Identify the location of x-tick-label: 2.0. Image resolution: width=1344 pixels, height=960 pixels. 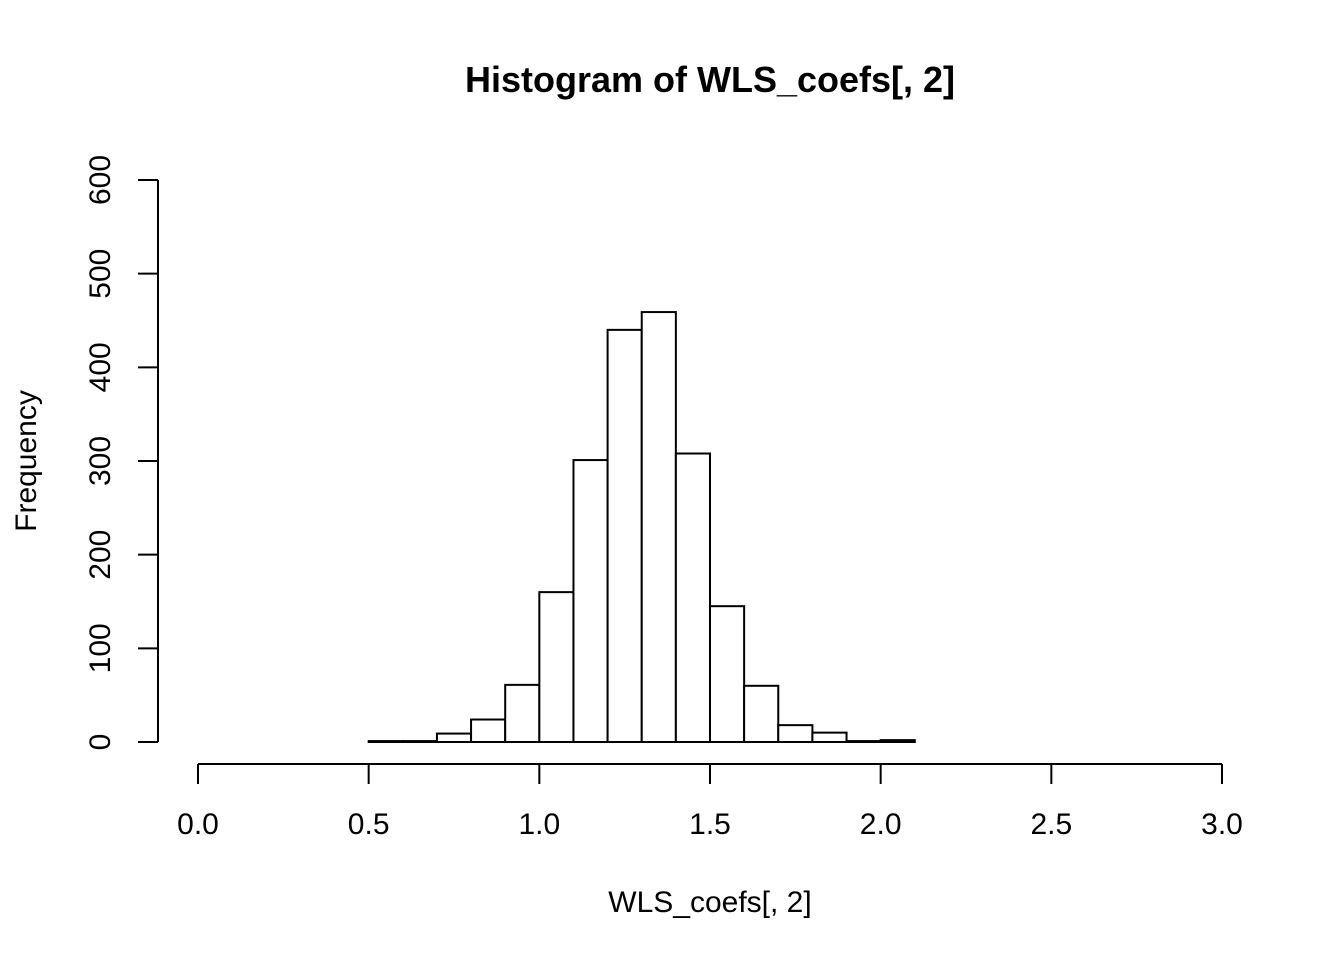
(881, 824).